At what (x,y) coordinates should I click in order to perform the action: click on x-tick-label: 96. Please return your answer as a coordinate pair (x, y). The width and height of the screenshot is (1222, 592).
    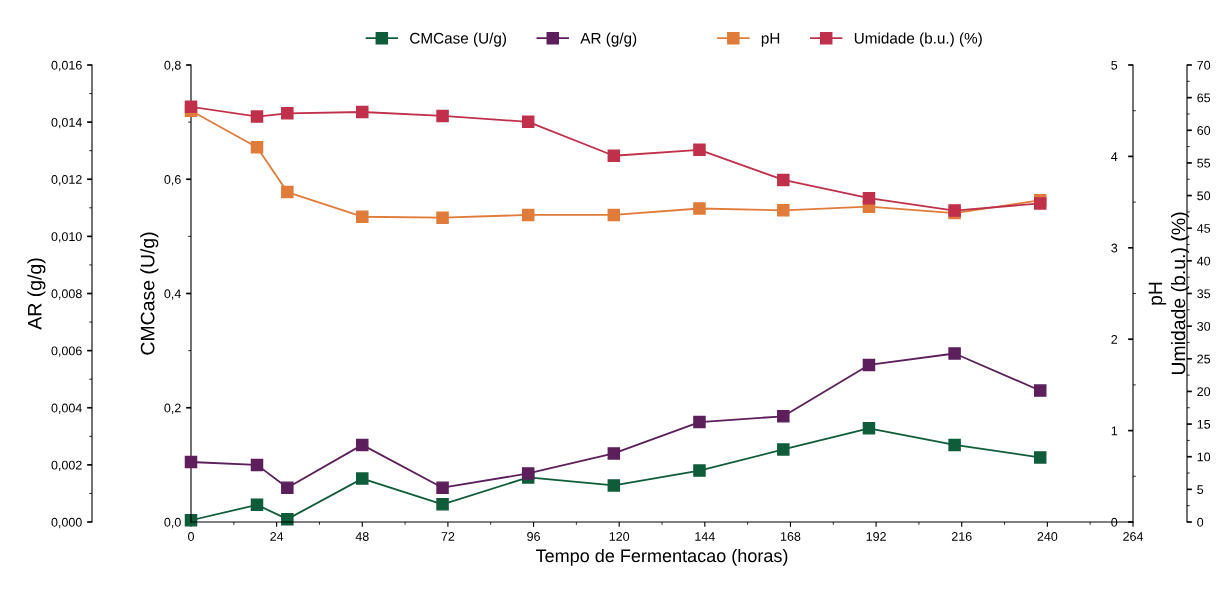
    Looking at the image, I should click on (533, 536).